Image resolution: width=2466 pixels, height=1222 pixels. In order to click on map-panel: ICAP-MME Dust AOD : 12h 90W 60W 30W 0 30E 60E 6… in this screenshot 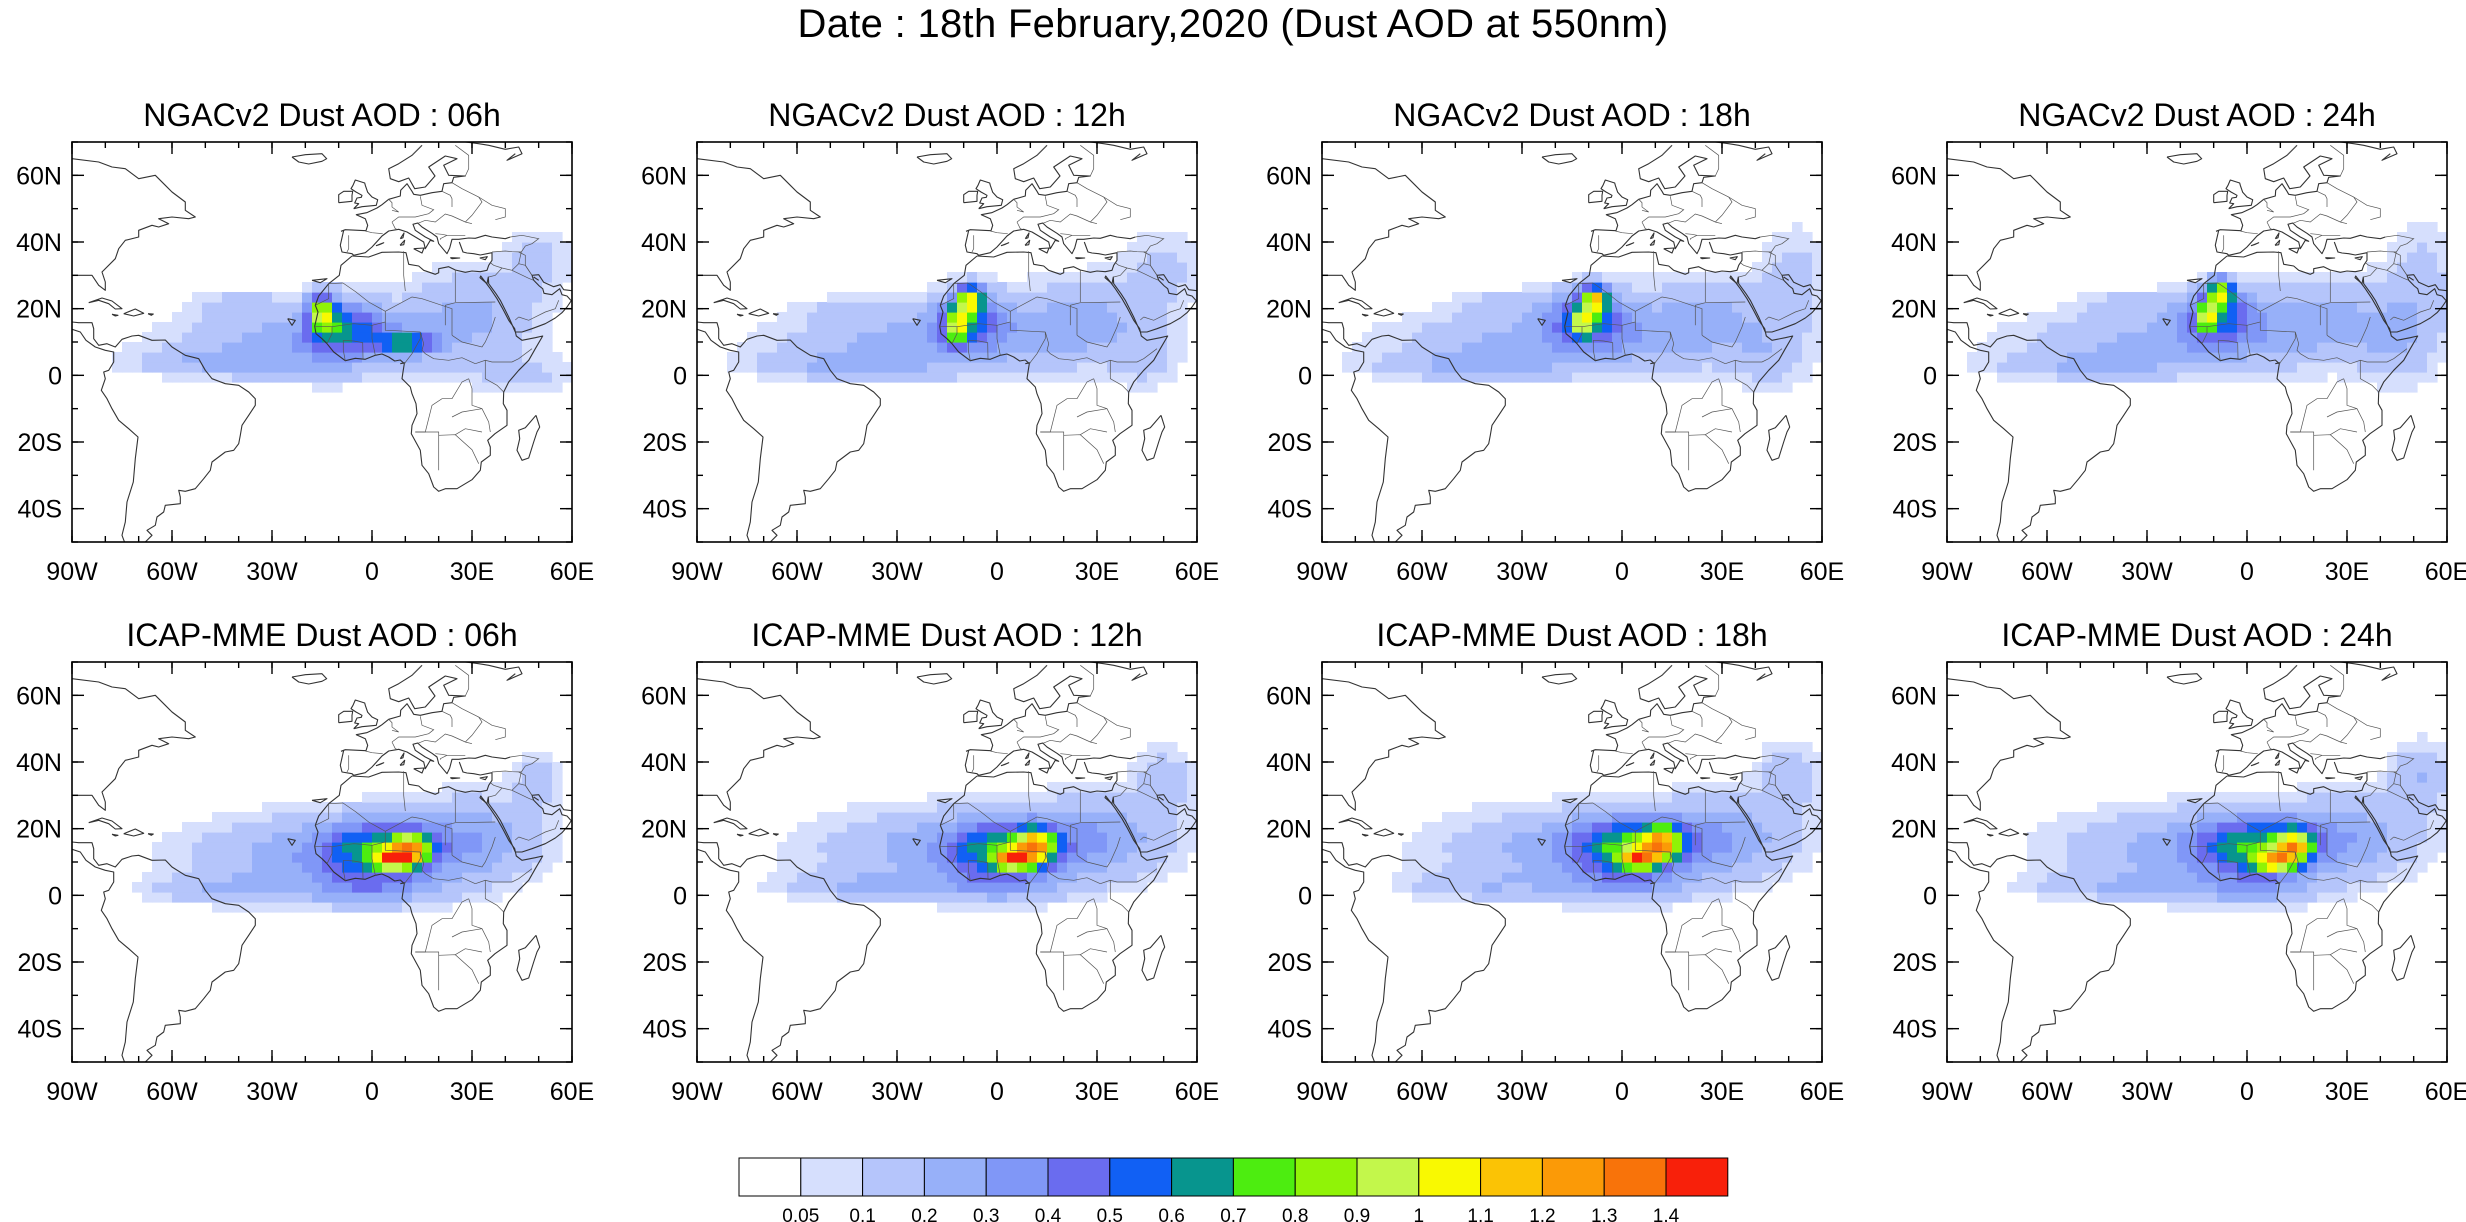, I will do `click(930, 861)`.